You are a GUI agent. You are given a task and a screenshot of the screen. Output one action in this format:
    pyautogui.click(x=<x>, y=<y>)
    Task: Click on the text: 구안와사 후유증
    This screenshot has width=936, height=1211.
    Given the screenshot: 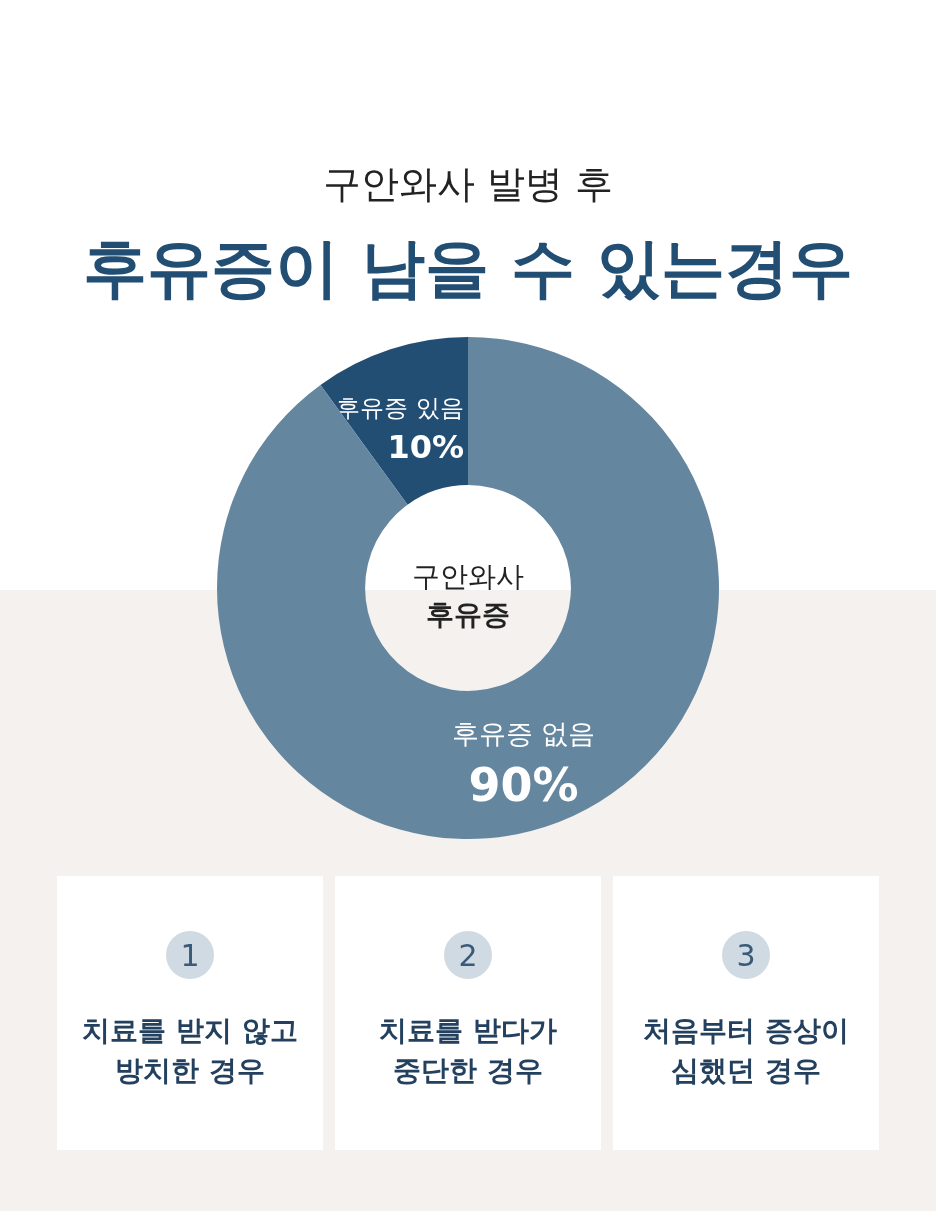 What is the action you would take?
    pyautogui.click(x=468, y=595)
    